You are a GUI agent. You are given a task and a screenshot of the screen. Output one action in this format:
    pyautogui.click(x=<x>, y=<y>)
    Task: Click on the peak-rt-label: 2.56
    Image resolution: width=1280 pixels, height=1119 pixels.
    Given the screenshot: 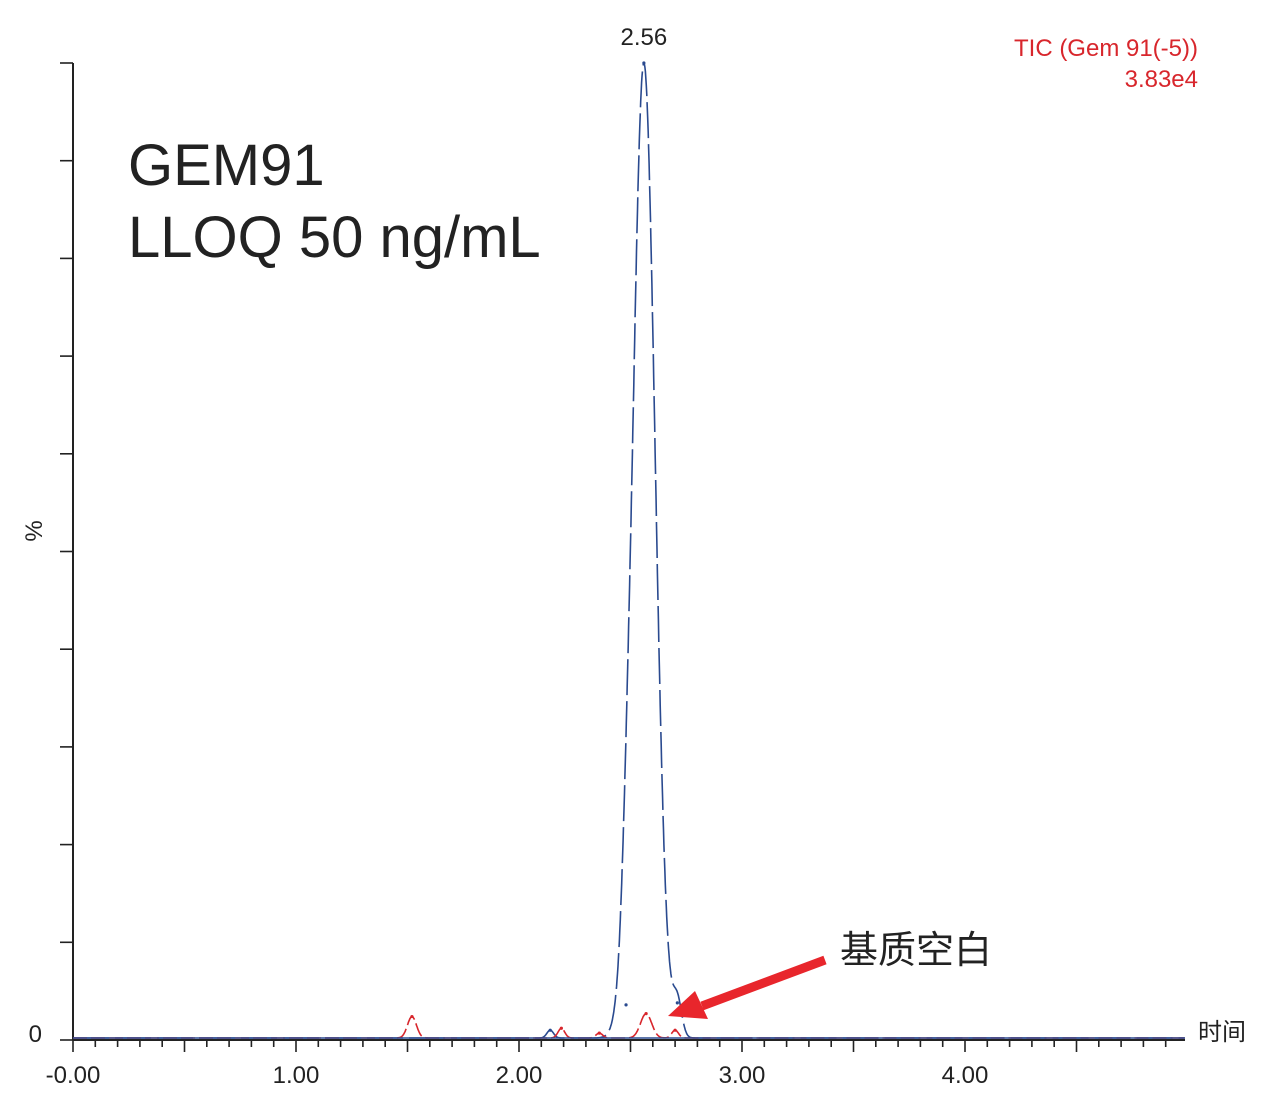 What is the action you would take?
    pyautogui.click(x=644, y=37)
    